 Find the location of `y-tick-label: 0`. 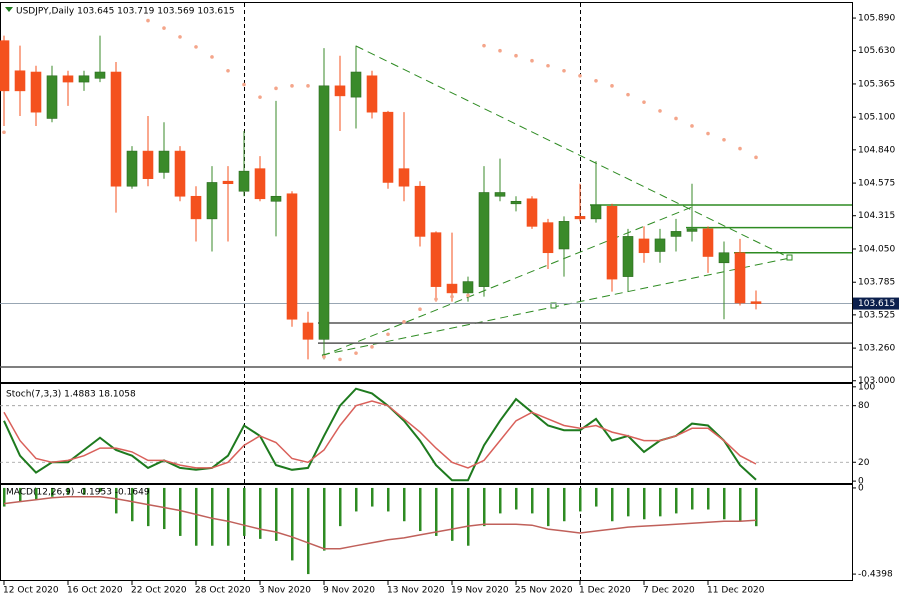

y-tick-label: 0 is located at coordinates (861, 482).